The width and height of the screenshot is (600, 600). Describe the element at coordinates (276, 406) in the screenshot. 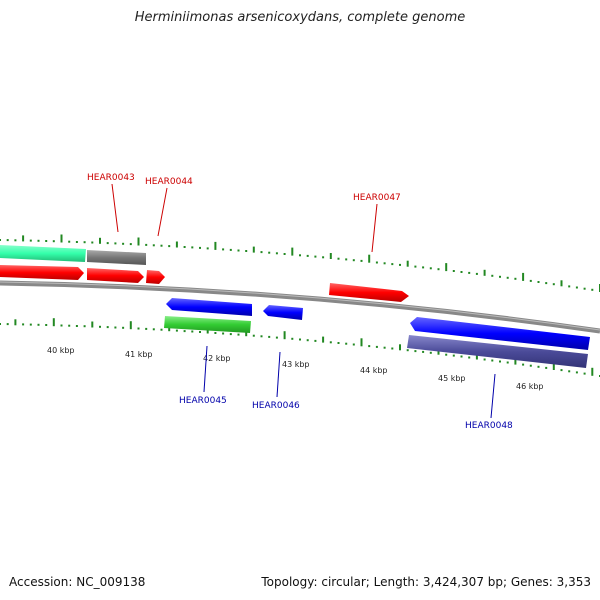

I see `gene-label-hear0046: HEAR0046` at that location.